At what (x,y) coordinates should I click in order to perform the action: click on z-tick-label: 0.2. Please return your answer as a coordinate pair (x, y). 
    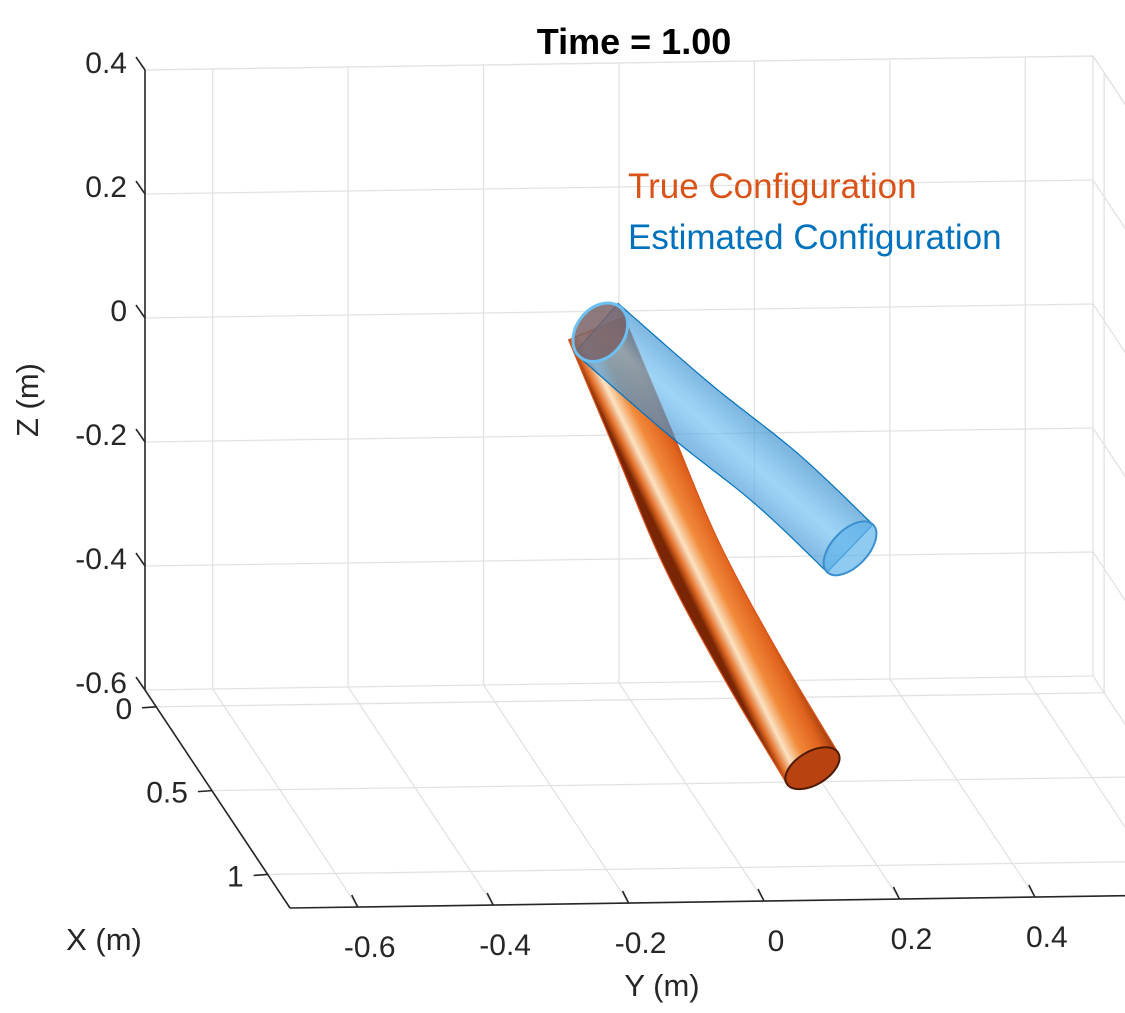
    Looking at the image, I should click on (106, 187).